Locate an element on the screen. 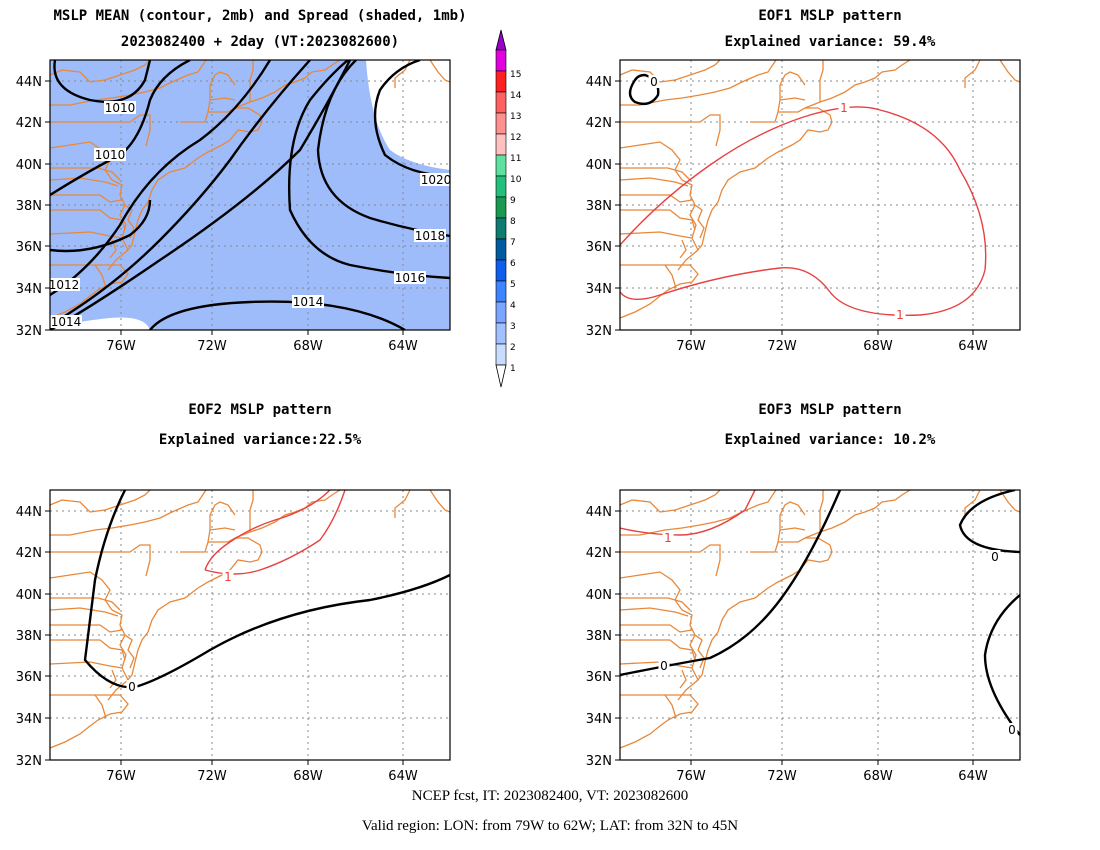  contour-label: 1020 is located at coordinates (436, 180).